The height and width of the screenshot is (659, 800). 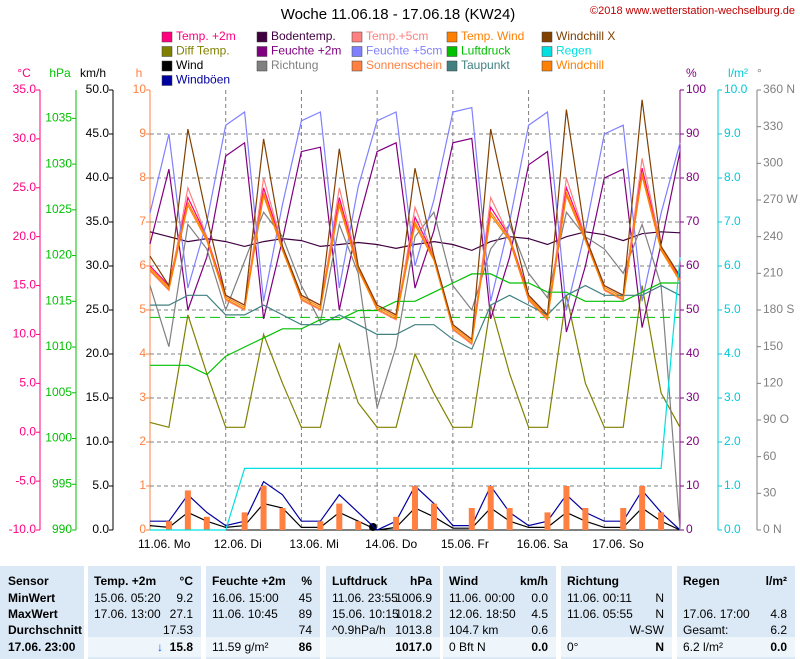 What do you see at coordinates (539, 630) in the screenshot?
I see `cell-value: 0.6` at bounding box center [539, 630].